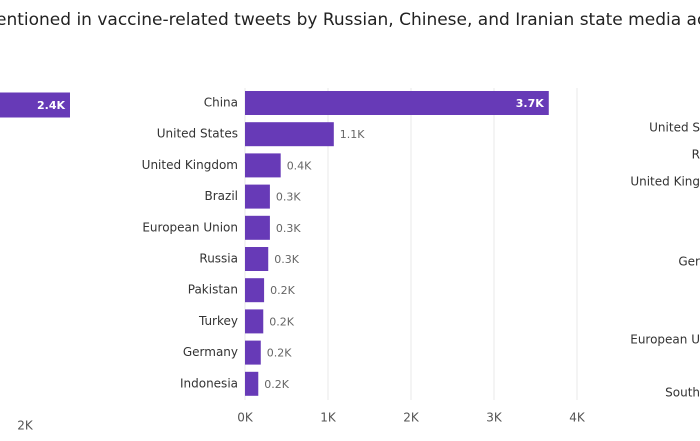 The height and width of the screenshot is (441, 700). I want to click on x-tick-label: 1K, so click(328, 418).